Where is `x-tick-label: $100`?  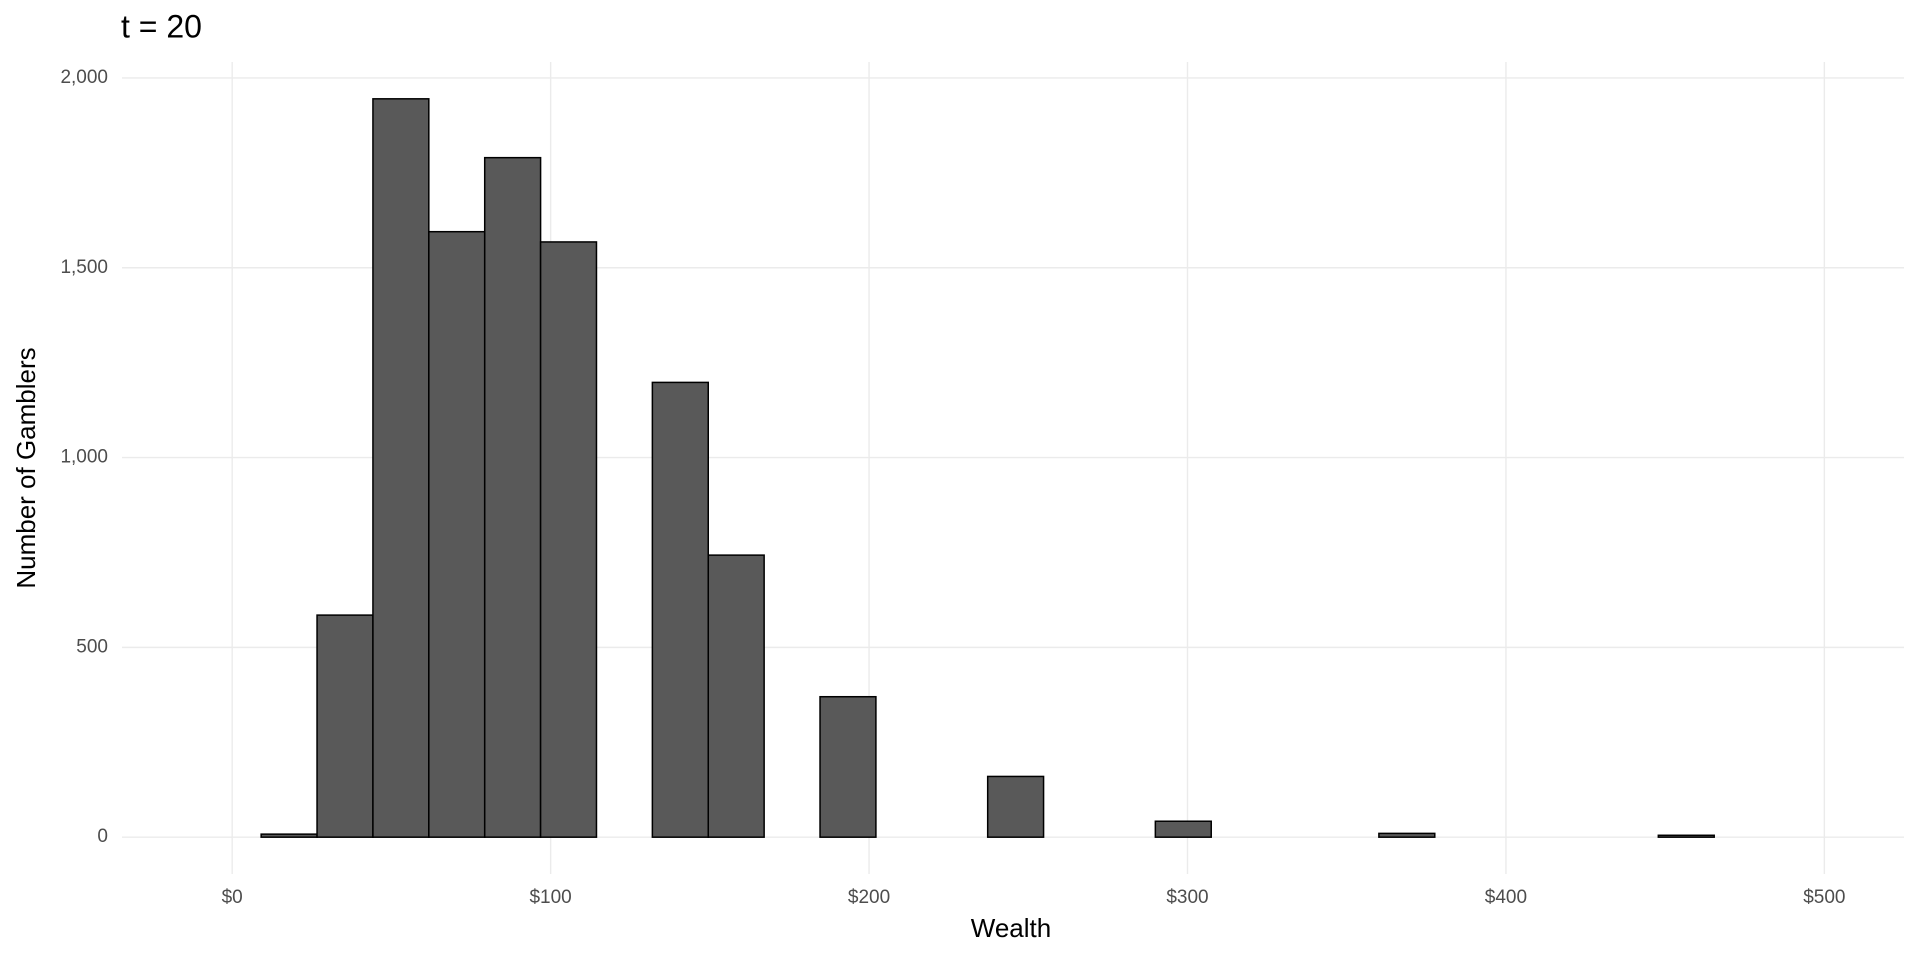
x-tick-label: $100 is located at coordinates (550, 897).